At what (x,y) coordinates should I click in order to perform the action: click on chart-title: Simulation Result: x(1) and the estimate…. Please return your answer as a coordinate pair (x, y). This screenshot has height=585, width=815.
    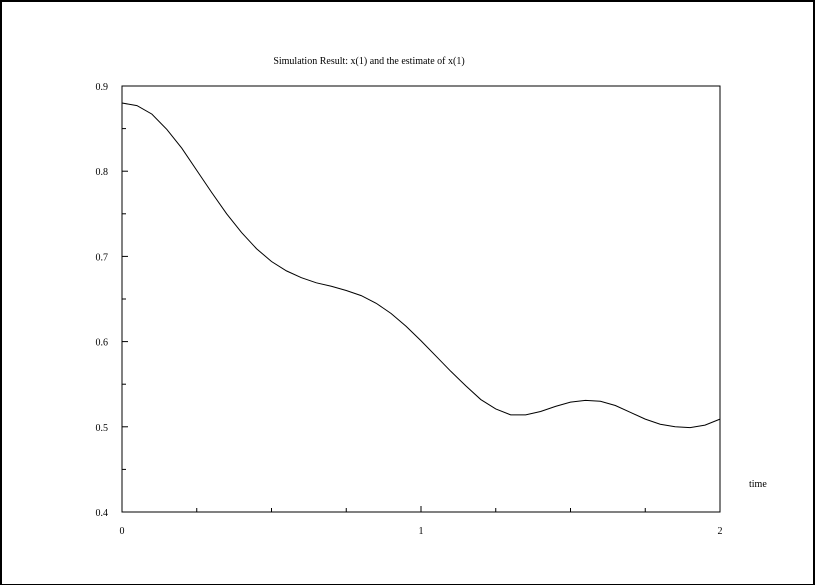
    Looking at the image, I should click on (368, 61).